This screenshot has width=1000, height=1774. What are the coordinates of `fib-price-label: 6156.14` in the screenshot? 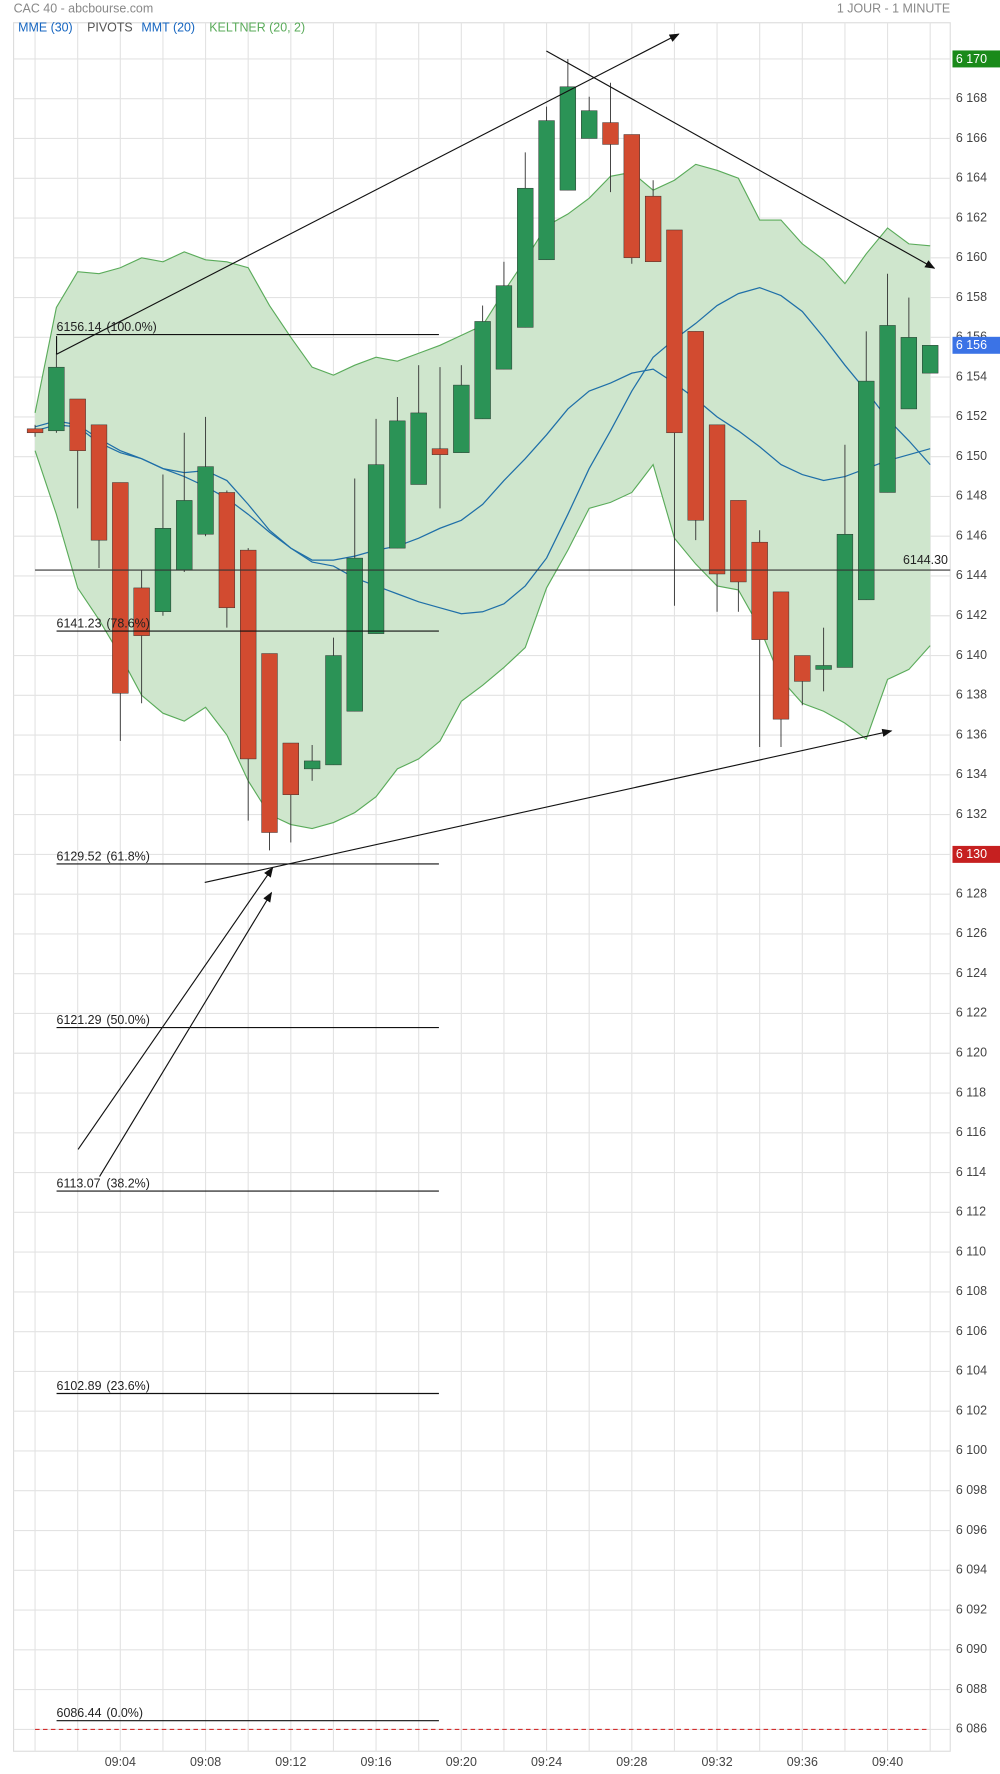 It's located at (79, 327).